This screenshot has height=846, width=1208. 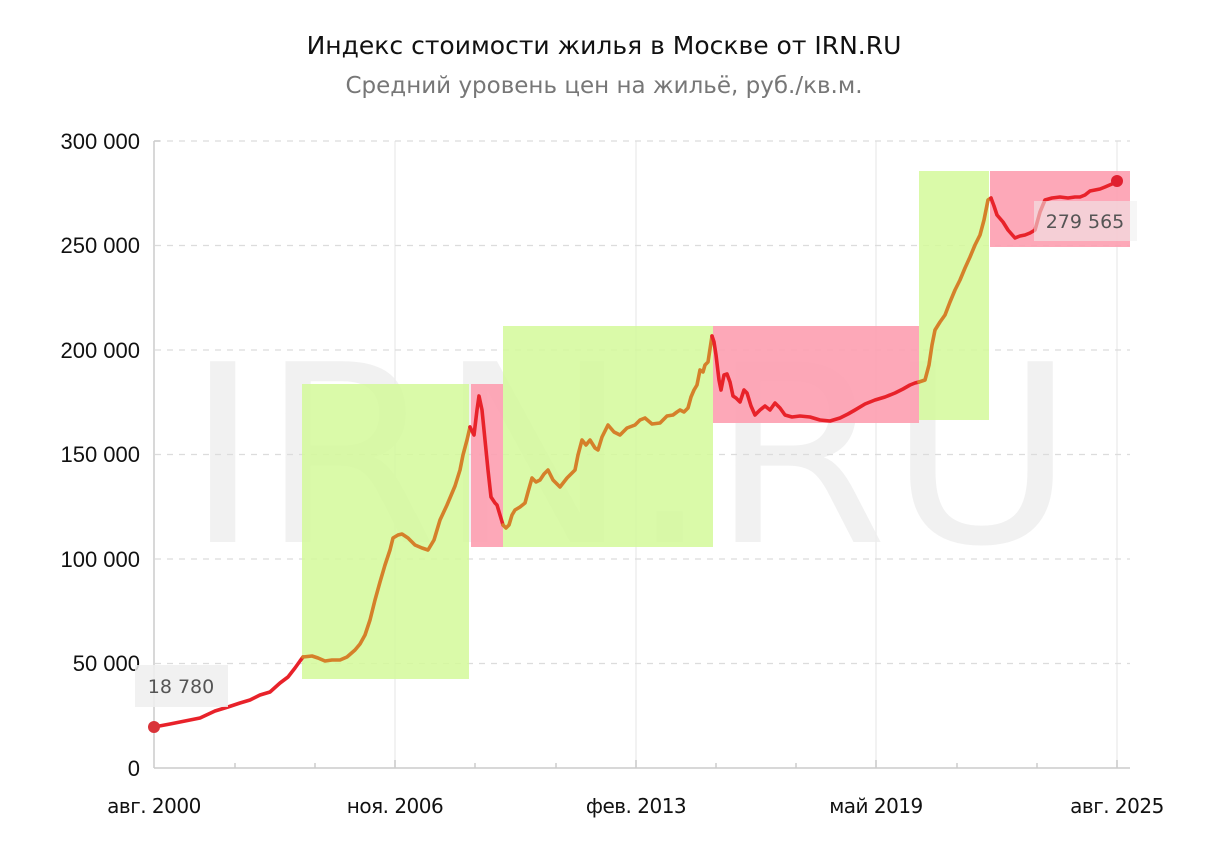 I want to click on y-tick-label: 50 000, so click(x=106, y=663).